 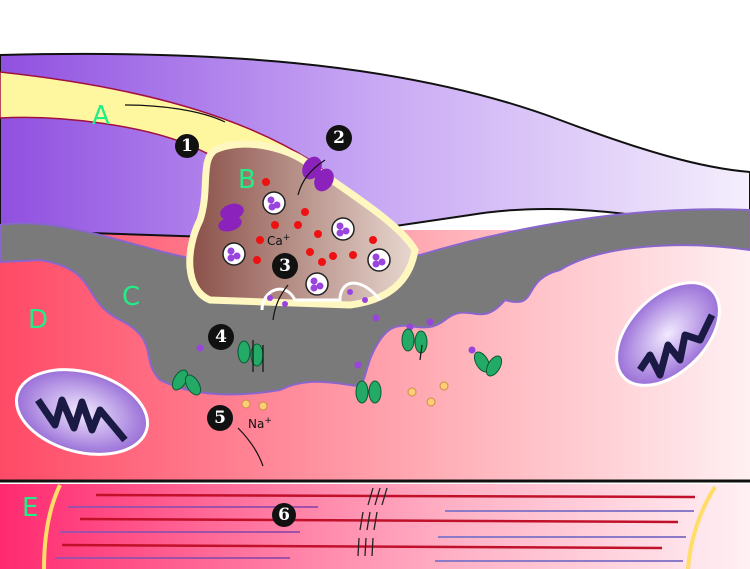 What do you see at coordinates (337, 366) in the screenshot?
I see `acetylcholine-receptors` at bounding box center [337, 366].